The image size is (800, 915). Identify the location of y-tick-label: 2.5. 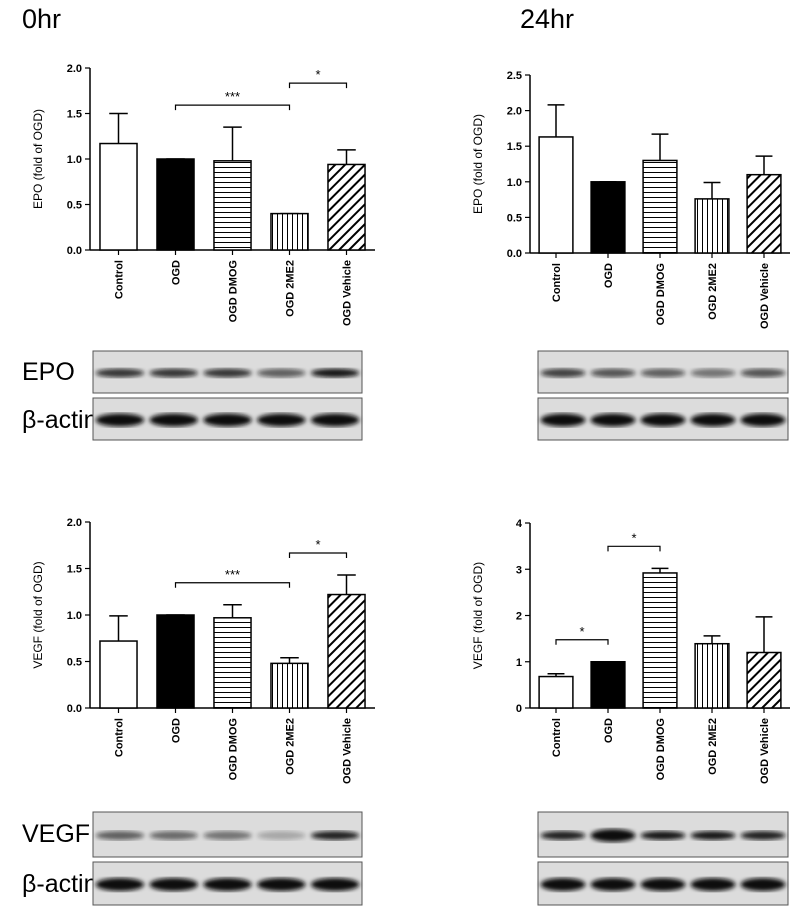
(514, 76).